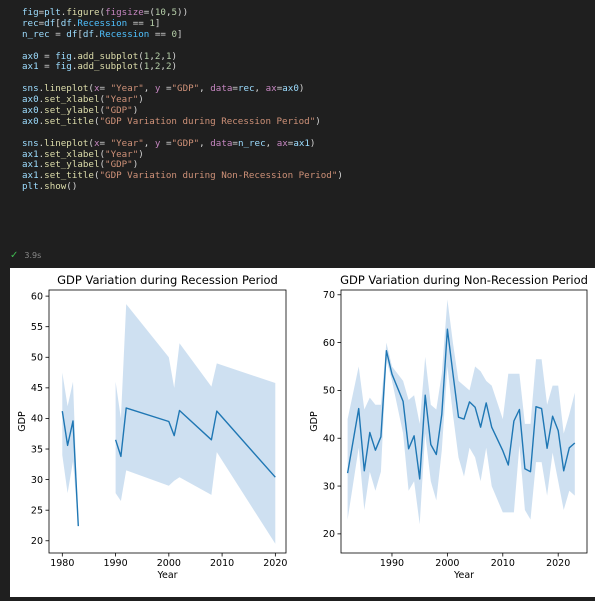 This screenshot has height=601, width=595. What do you see at coordinates (251, 143) in the screenshot?
I see `code-token: n_rec` at bounding box center [251, 143].